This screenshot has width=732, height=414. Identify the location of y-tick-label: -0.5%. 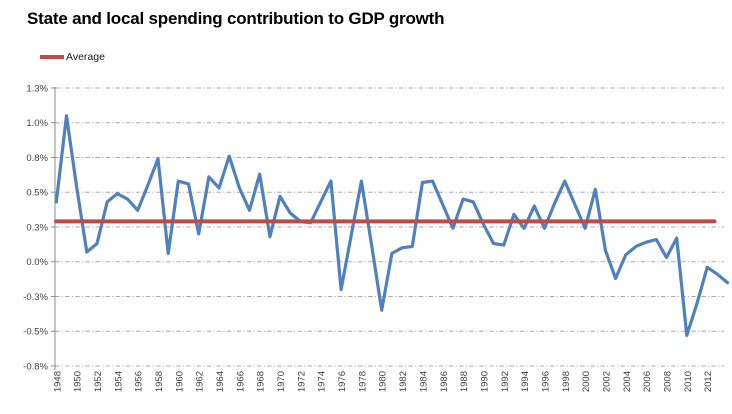
(35, 332).